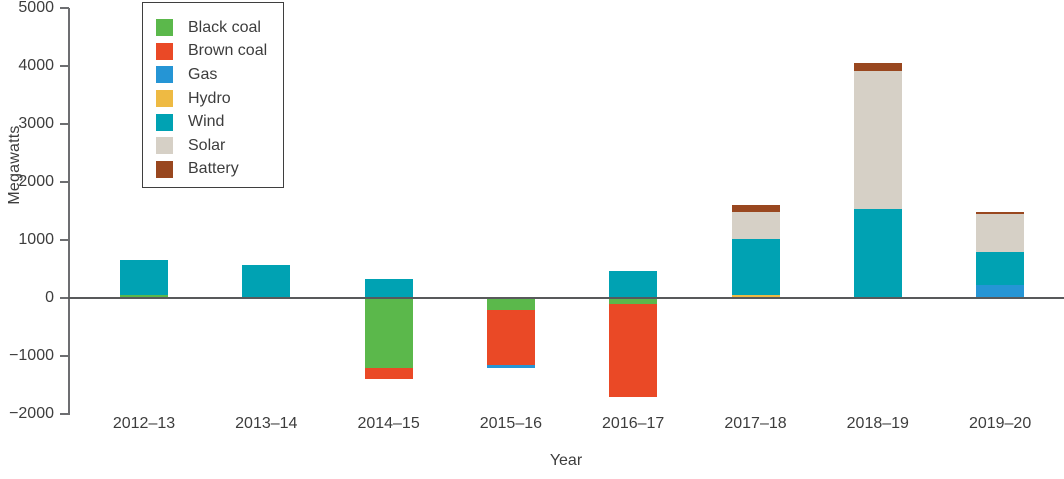  Describe the element at coordinates (69, 211) in the screenshot. I see `y-axis-line` at that location.